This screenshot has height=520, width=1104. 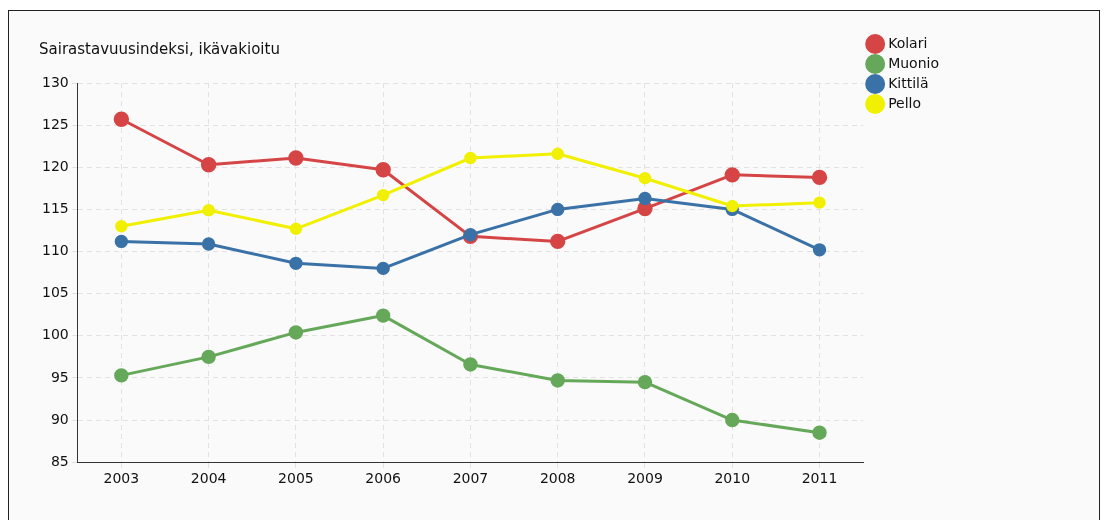 What do you see at coordinates (55, 165) in the screenshot?
I see `y-tick-label: 120` at bounding box center [55, 165].